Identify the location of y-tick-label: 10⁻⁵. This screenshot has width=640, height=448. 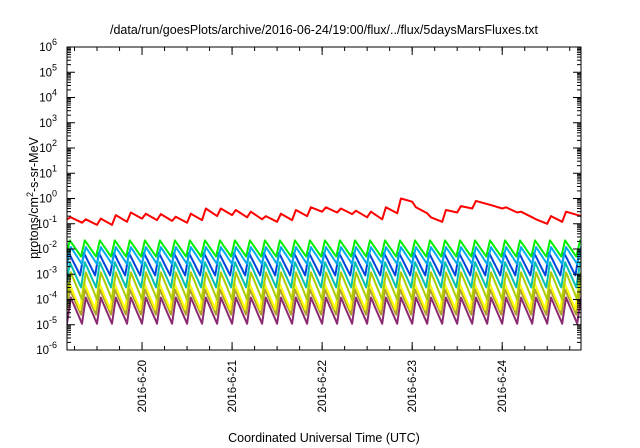
(46, 323).